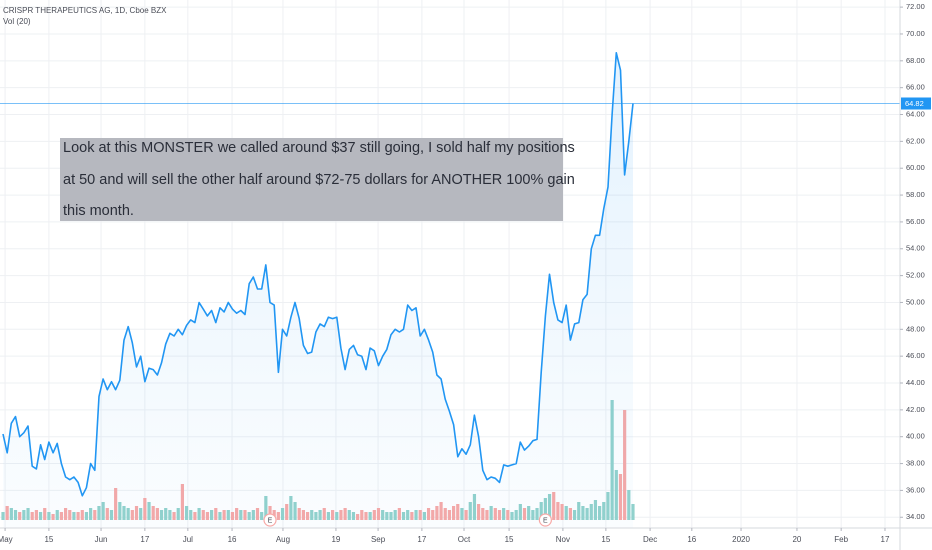 The image size is (932, 550). I want to click on x-tick-label: Nov, so click(563, 539).